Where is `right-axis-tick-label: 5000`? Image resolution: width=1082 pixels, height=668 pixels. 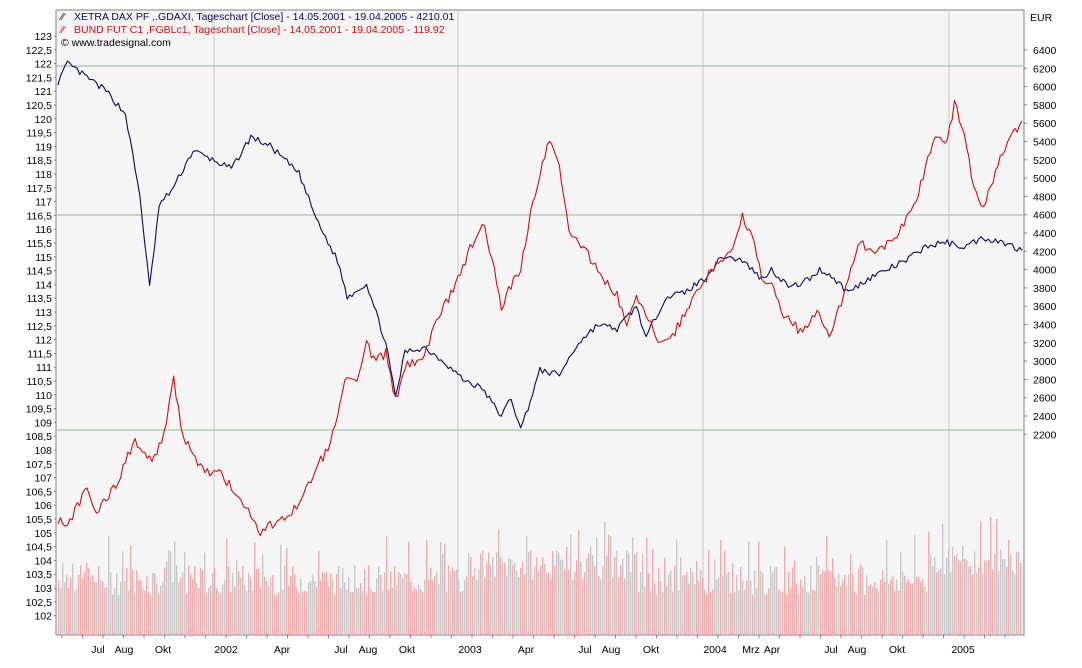 right-axis-tick-label: 5000 is located at coordinates (1045, 179).